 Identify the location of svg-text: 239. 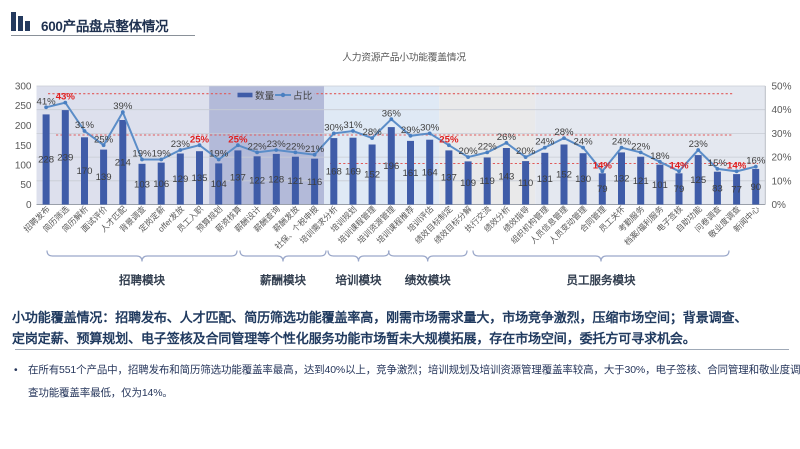
(65, 158).